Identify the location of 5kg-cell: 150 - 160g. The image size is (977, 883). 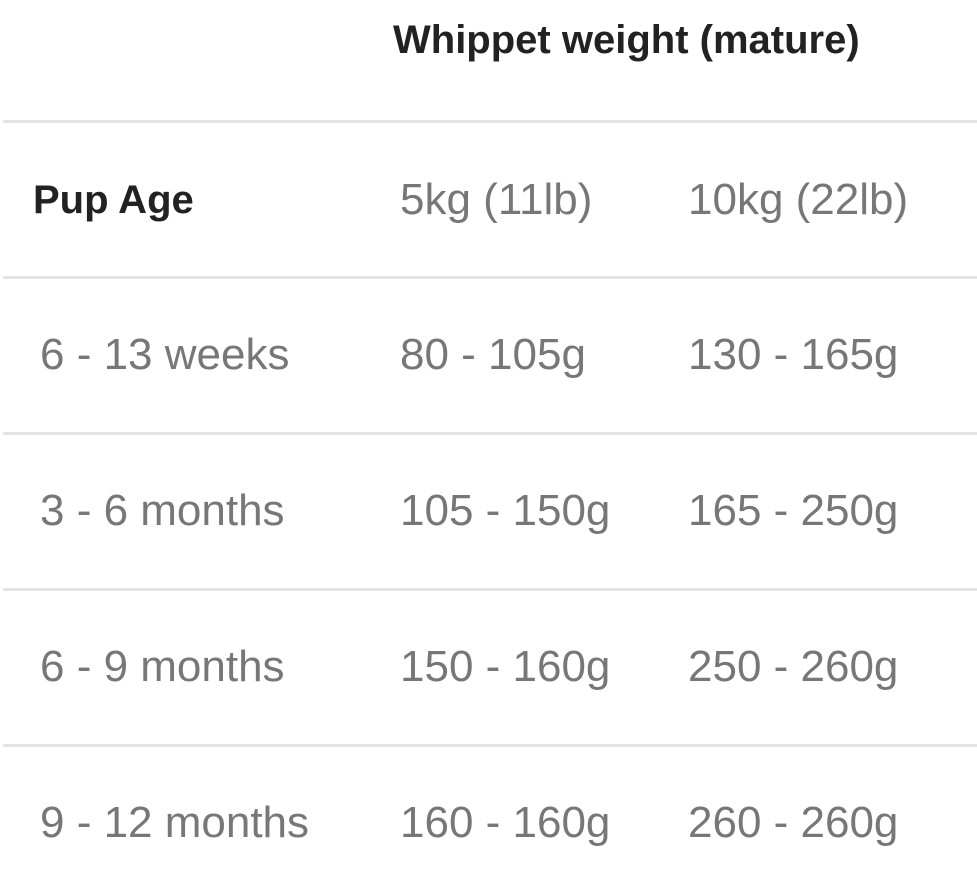
(505, 666).